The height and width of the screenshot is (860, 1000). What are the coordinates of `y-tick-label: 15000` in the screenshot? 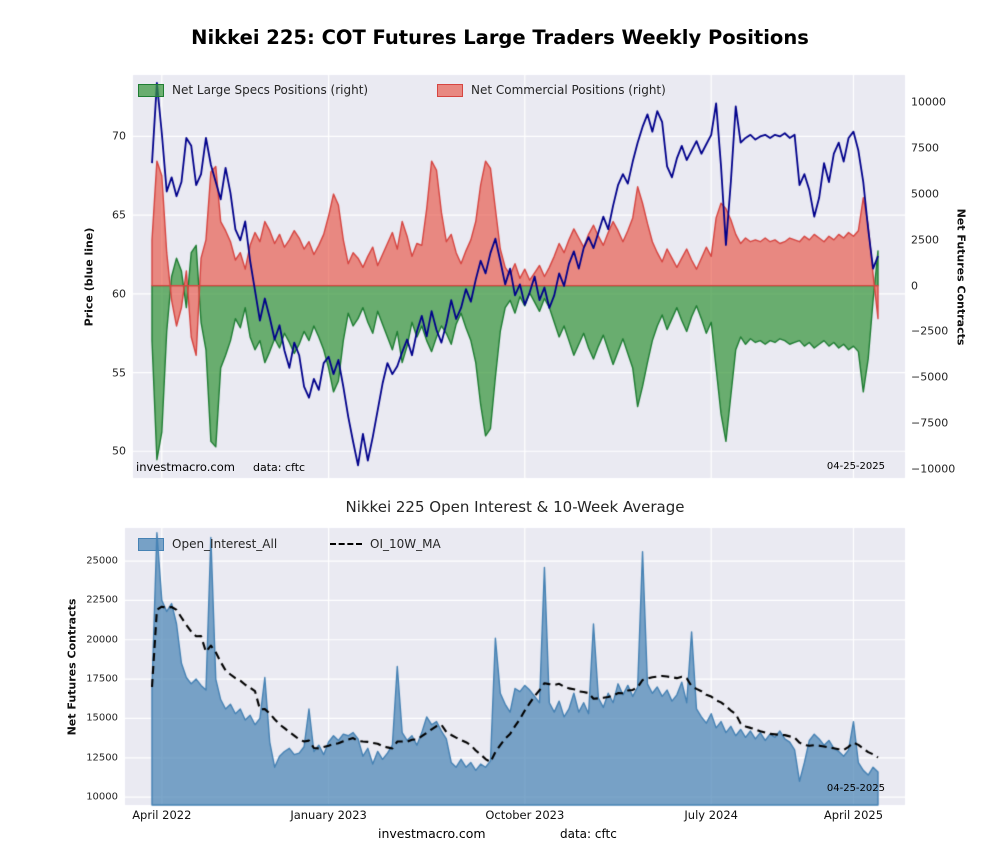 It's located at (102, 718).